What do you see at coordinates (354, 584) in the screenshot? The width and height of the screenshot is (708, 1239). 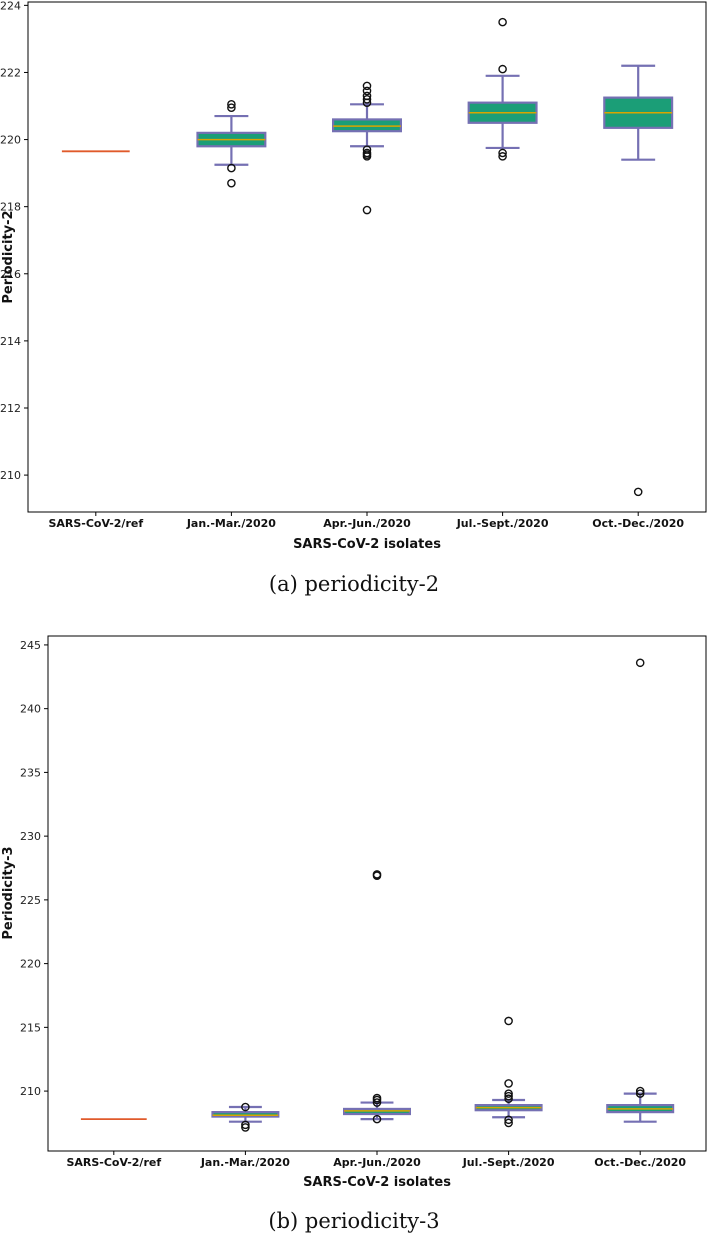 I see `figure-caption: (a) periodicity-2` at bounding box center [354, 584].